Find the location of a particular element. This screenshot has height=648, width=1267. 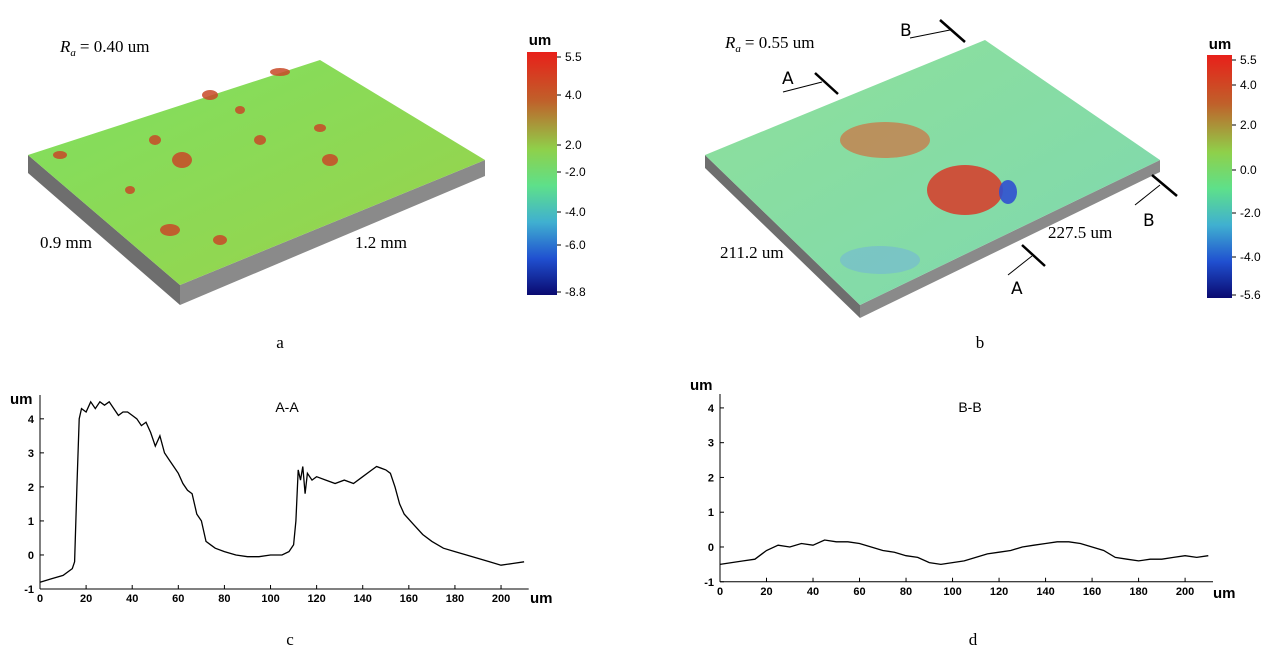

colorbar-b is located at coordinates (1219, 176).